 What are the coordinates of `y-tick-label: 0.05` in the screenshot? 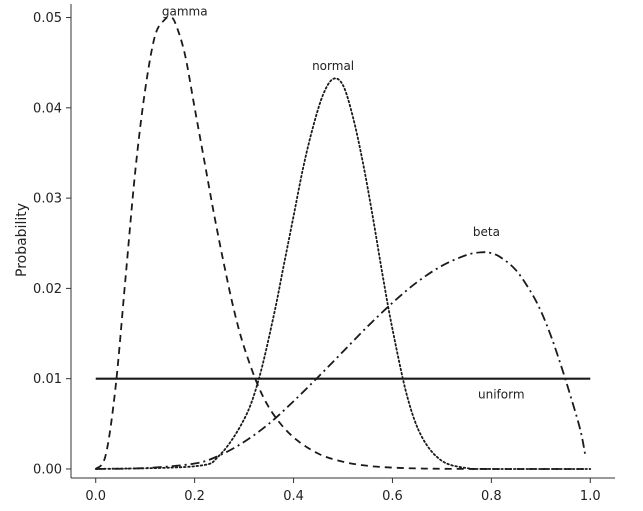 It's located at (47, 18).